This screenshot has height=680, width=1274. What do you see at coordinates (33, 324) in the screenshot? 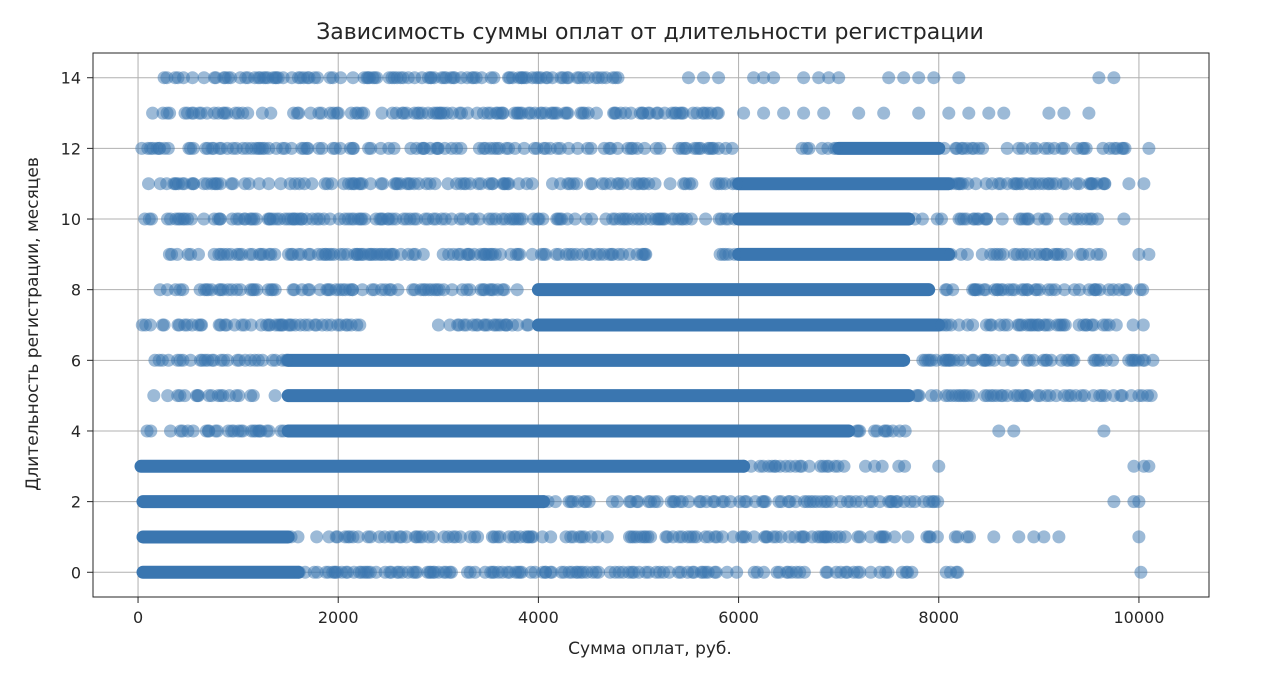
I see `y-axis-label: Длительность регистрации, месяцев` at bounding box center [33, 324].